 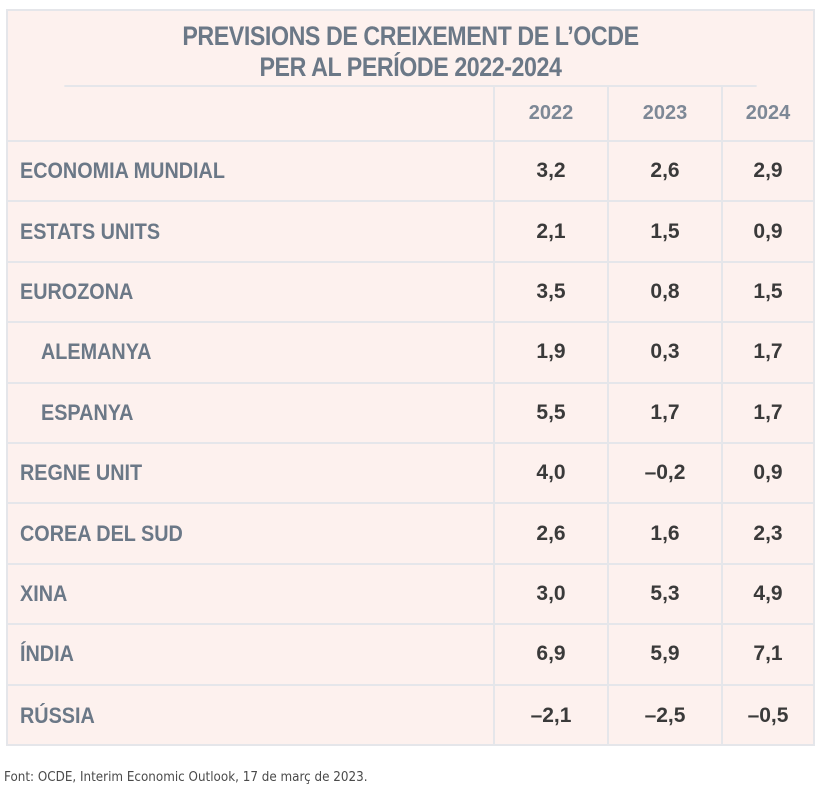 What do you see at coordinates (250, 171) in the screenshot?
I see `row-label: ECONOMIA MUNDIAL` at bounding box center [250, 171].